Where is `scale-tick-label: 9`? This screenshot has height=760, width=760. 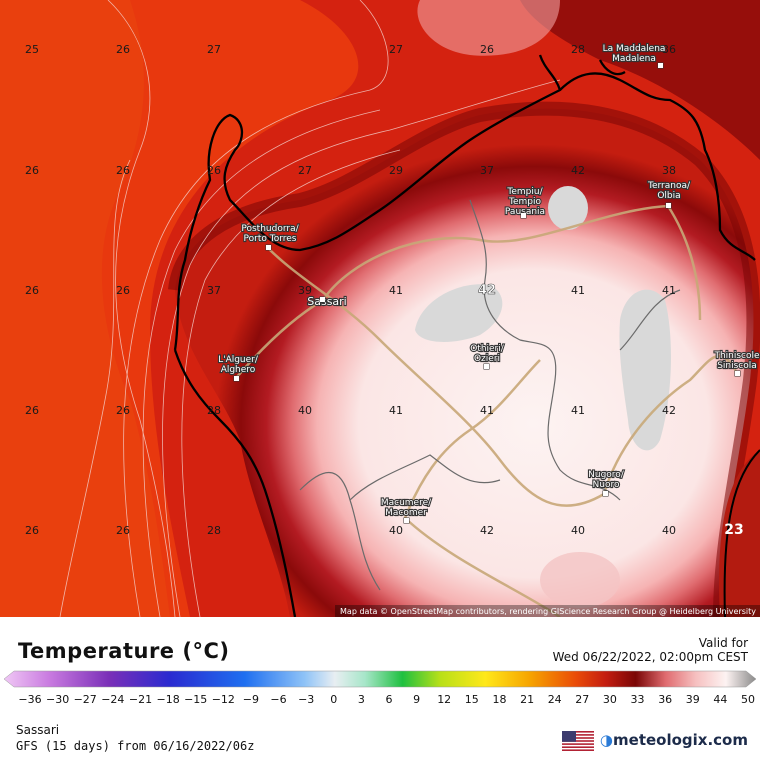
scale-tick-label: 9 is located at coordinates (416, 699).